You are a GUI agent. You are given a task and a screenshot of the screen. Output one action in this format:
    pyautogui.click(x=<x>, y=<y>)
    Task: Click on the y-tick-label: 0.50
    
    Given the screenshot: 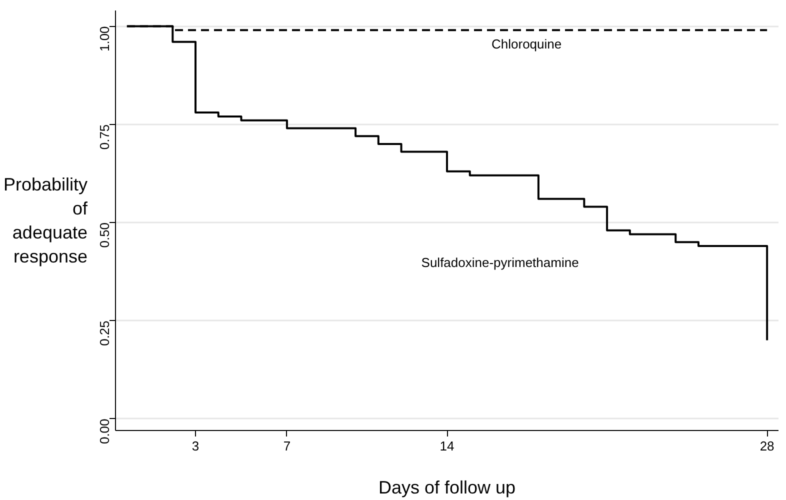 What is the action you would take?
    pyautogui.click(x=104, y=235)
    